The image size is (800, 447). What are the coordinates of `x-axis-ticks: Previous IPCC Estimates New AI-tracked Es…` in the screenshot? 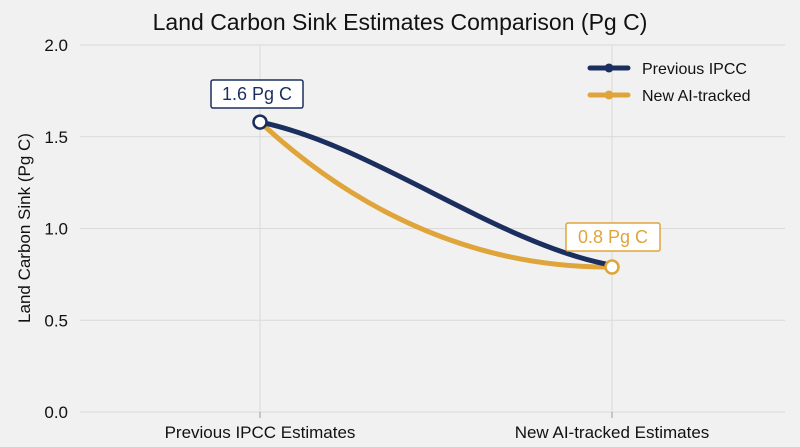 It's located at (437, 427).